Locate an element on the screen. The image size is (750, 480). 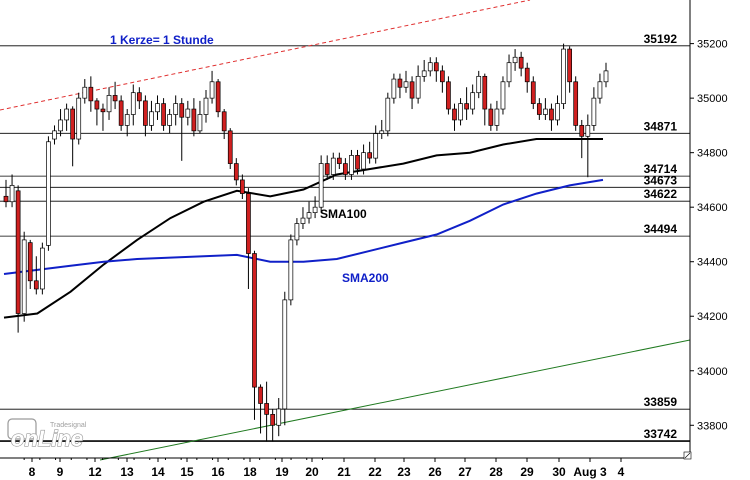
x-tick-label: 28 is located at coordinates (496, 472).